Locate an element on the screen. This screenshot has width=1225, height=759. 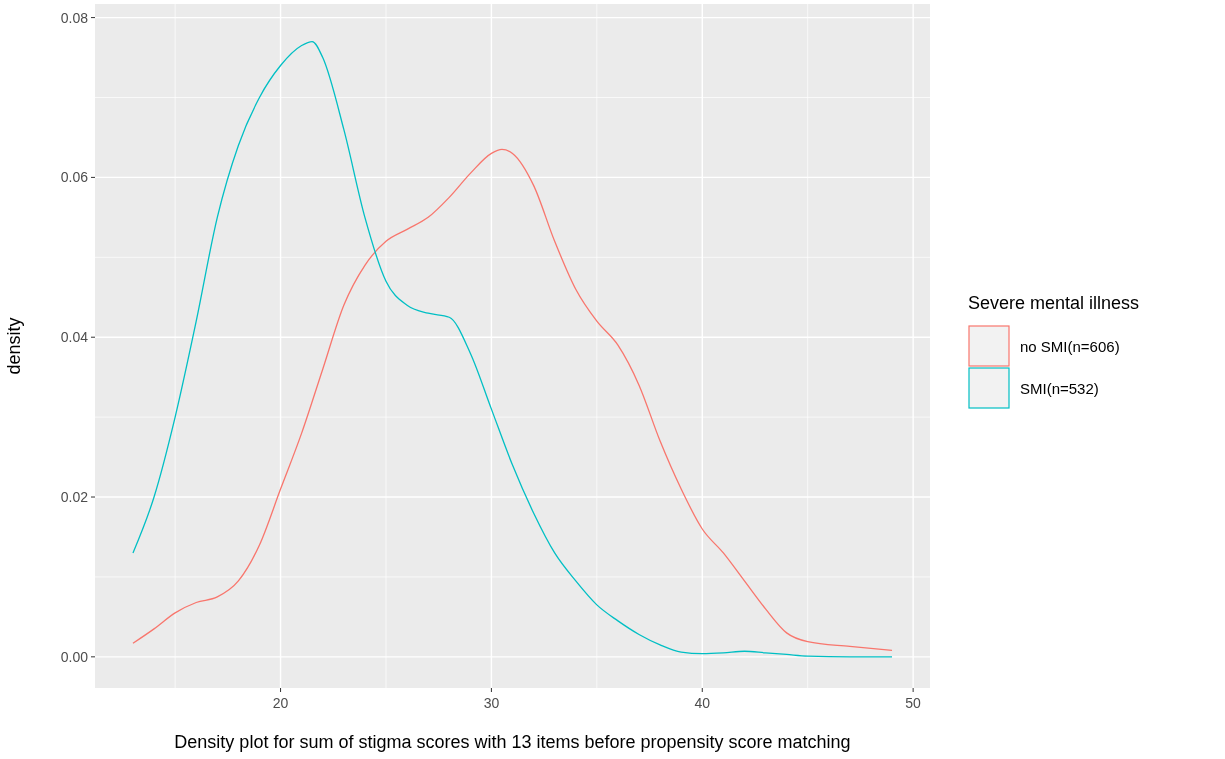
x-axis-title: Density plot for sum of stigma scores with 13 items before propensity score matching is located at coordinates (512, 742).